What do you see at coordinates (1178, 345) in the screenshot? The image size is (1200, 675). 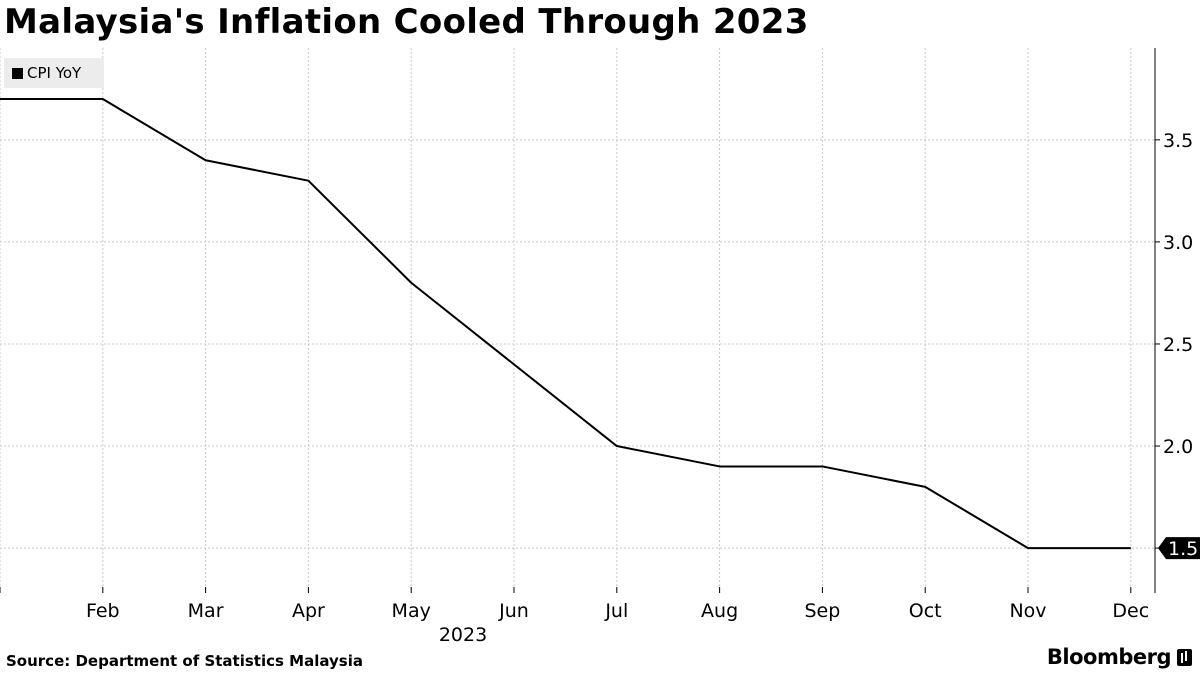 I see `y-tick-label: 2.5` at bounding box center [1178, 345].